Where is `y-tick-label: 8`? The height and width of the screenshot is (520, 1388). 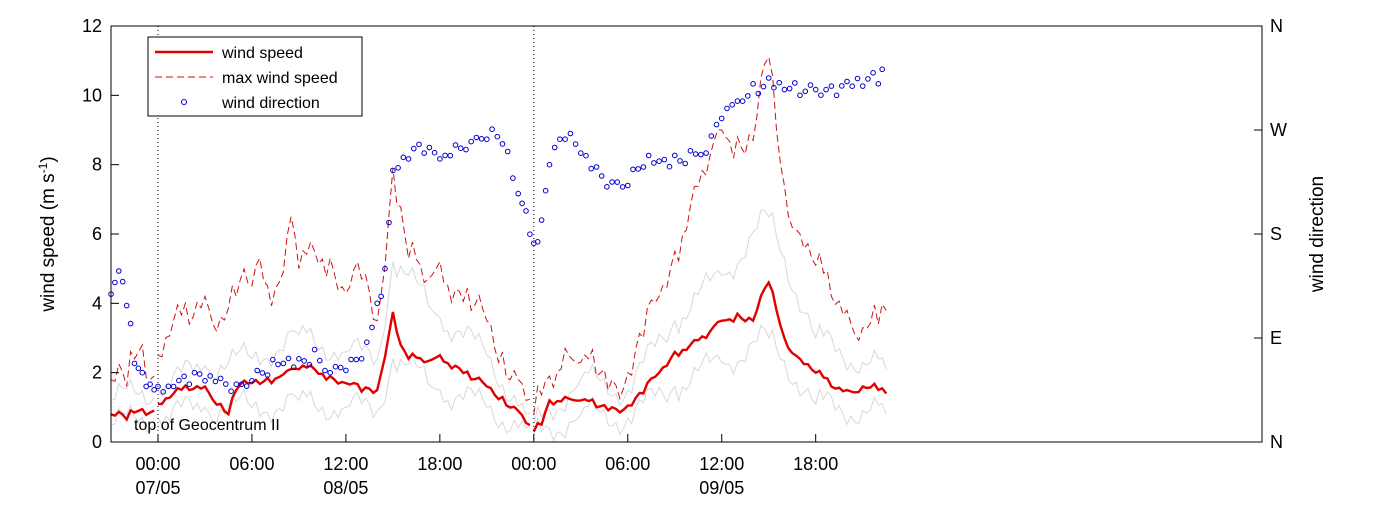
y-tick-label: 8 is located at coordinates (97, 165).